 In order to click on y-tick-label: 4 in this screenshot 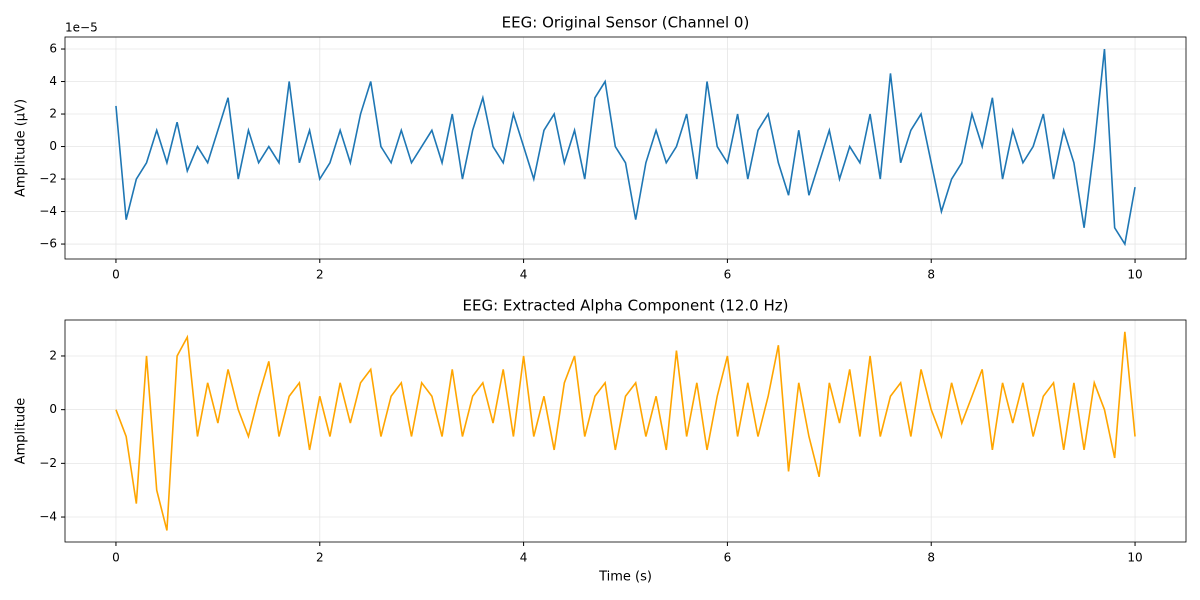, I will do `click(53, 81)`.